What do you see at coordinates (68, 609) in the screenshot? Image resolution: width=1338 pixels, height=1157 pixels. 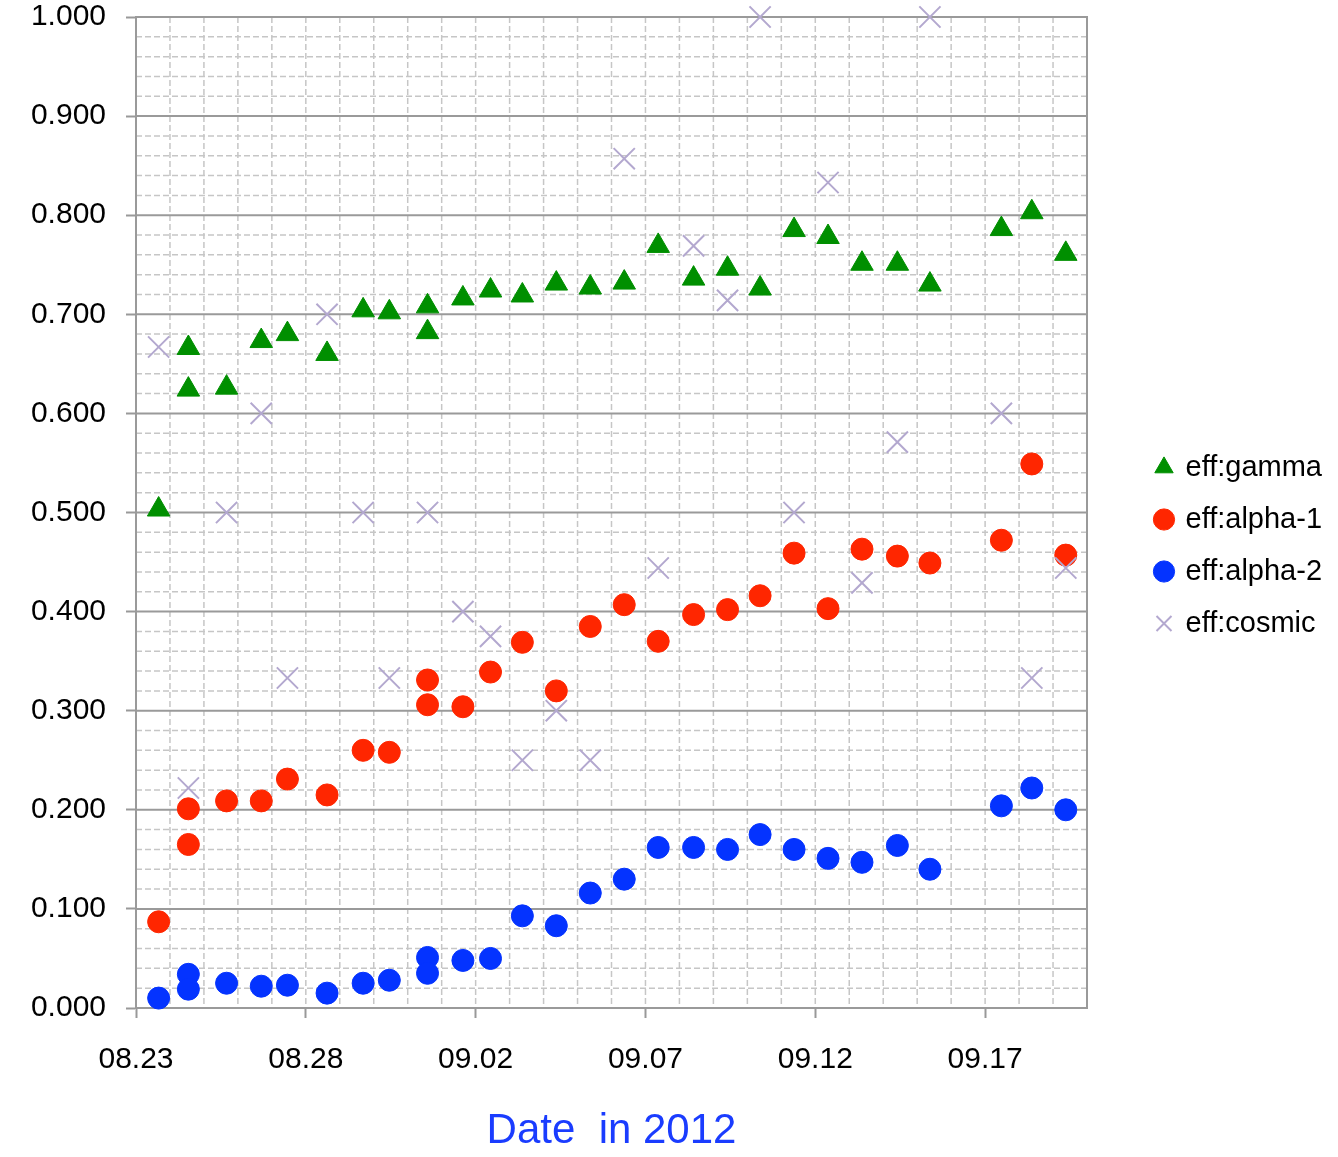 I see `y-tick-label: 0.400` at bounding box center [68, 609].